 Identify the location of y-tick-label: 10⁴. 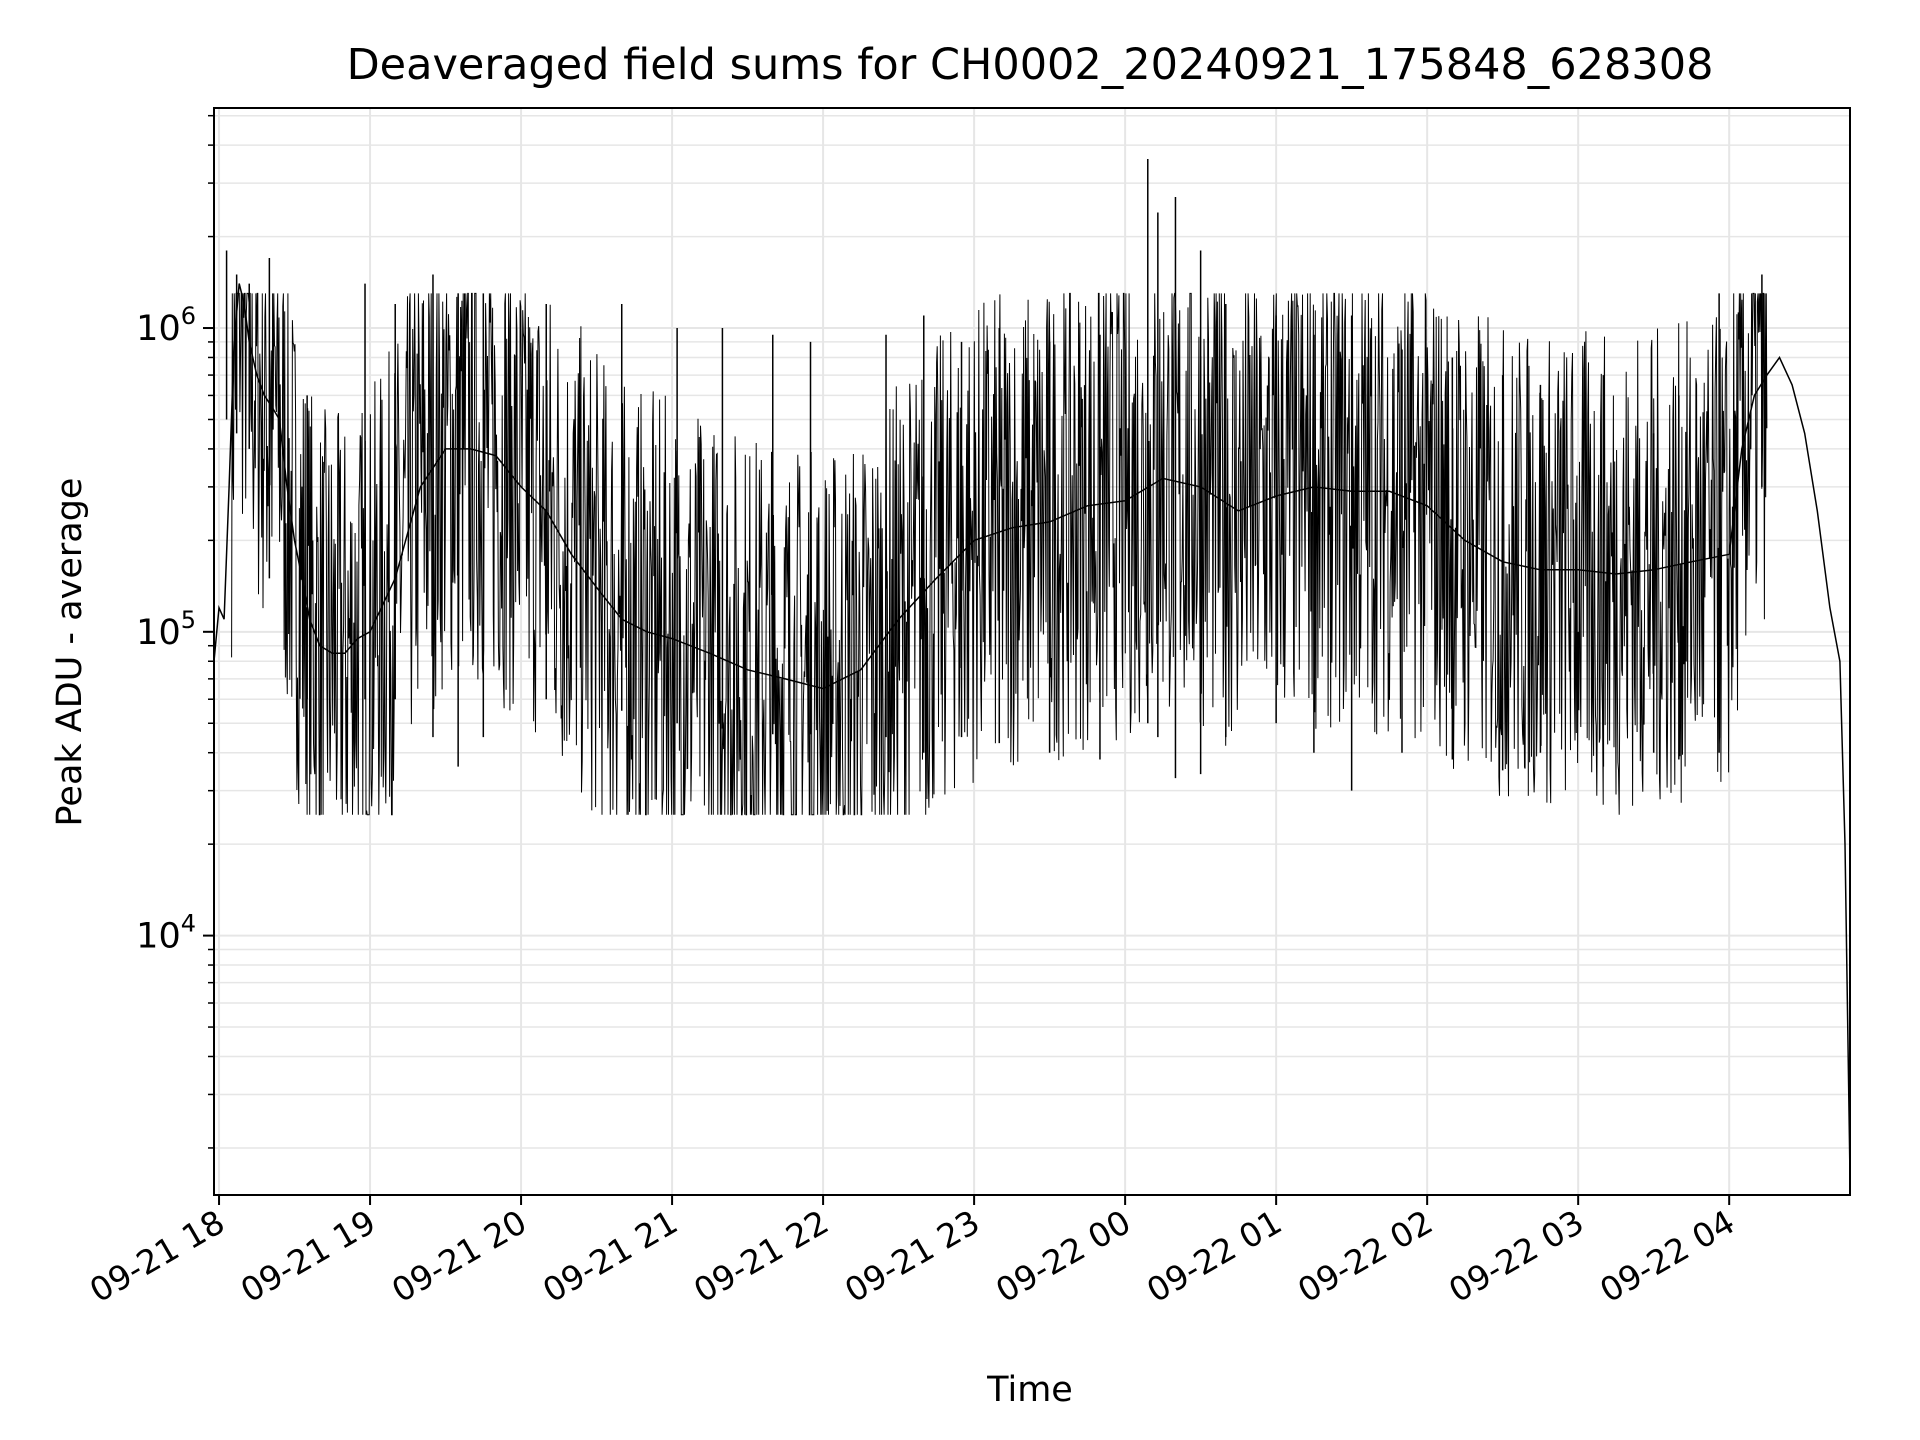
(166, 933).